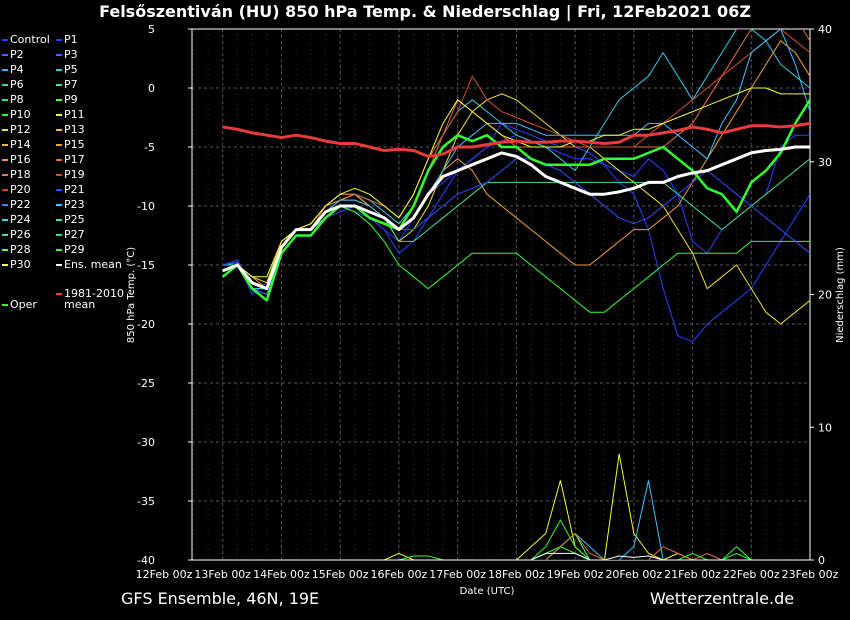 The width and height of the screenshot is (850, 620). Describe the element at coordinates (94, 299) in the screenshot. I see `legend-label: 1981-2010 mean` at that location.